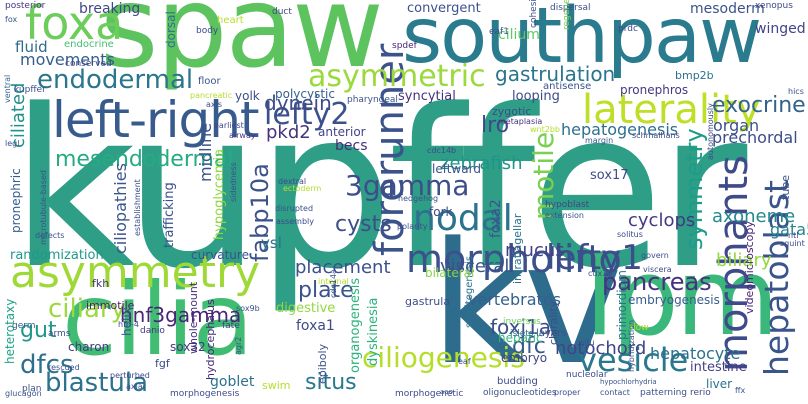 This screenshot has height=404, width=808. Describe the element at coordinates (710, 131) in the screenshot. I see `word-autonomously: autonomously` at that location.